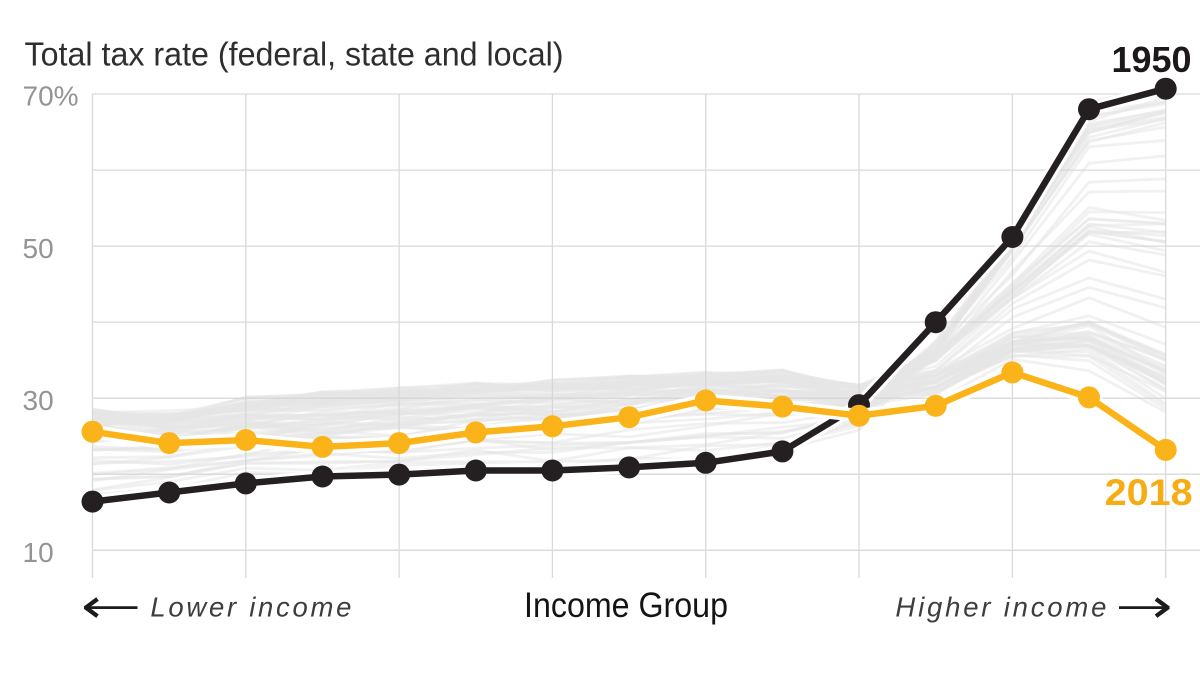 The width and height of the screenshot is (1200, 681). Describe the element at coordinates (1149, 492) in the screenshot. I see `svg-text: 2018` at that location.